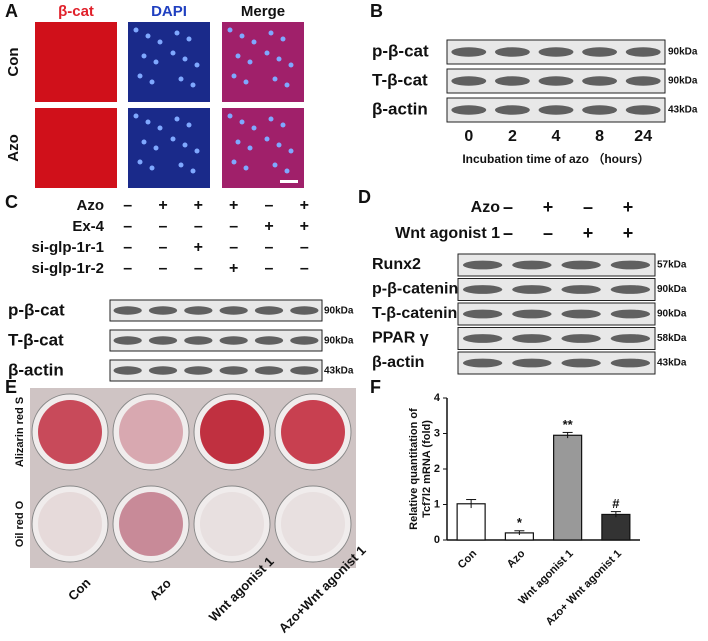 The height and width of the screenshot is (641, 708). What do you see at coordinates (396, 264) in the screenshot?
I see `blot-label: Runx2` at bounding box center [396, 264].